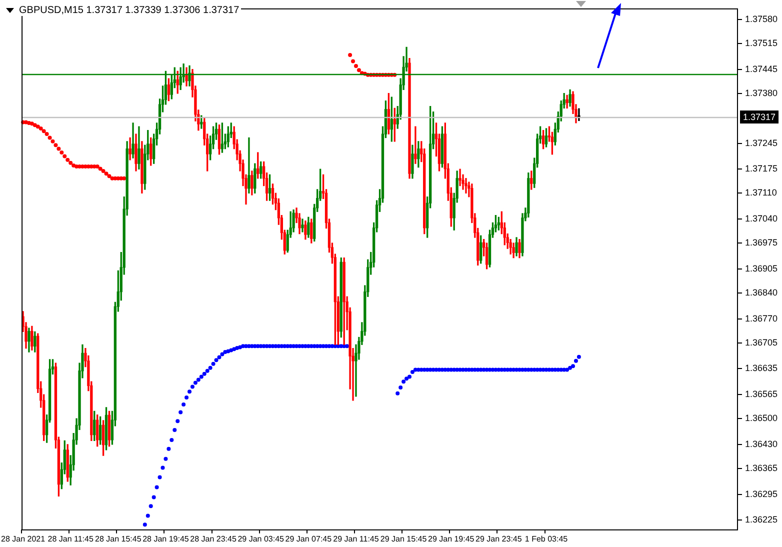 The width and height of the screenshot is (782, 547). Describe the element at coordinates (213, 539) in the screenshot. I see `x-tick-label: 28 Jan 23:45` at that location.